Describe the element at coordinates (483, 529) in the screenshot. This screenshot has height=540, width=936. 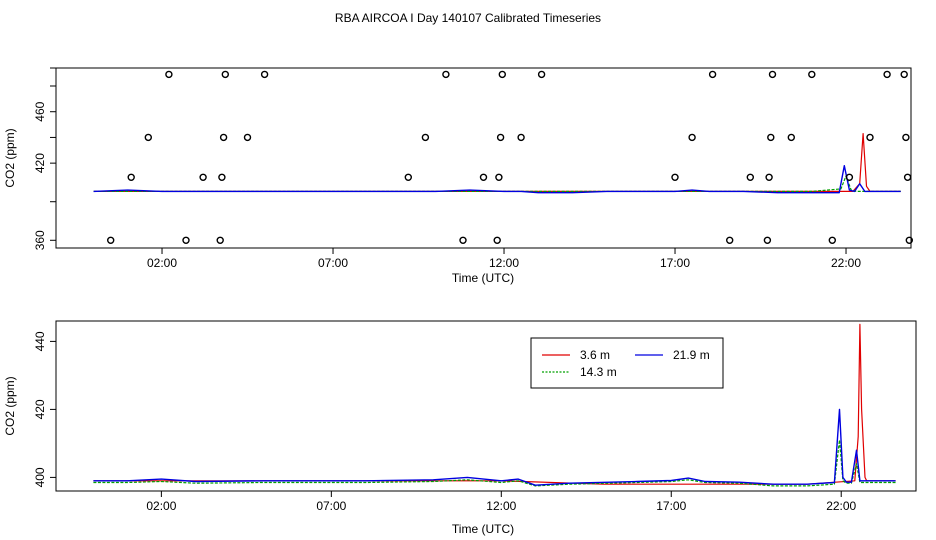
I see `x-axis-label-bottom: Time (UTC)` at that location.